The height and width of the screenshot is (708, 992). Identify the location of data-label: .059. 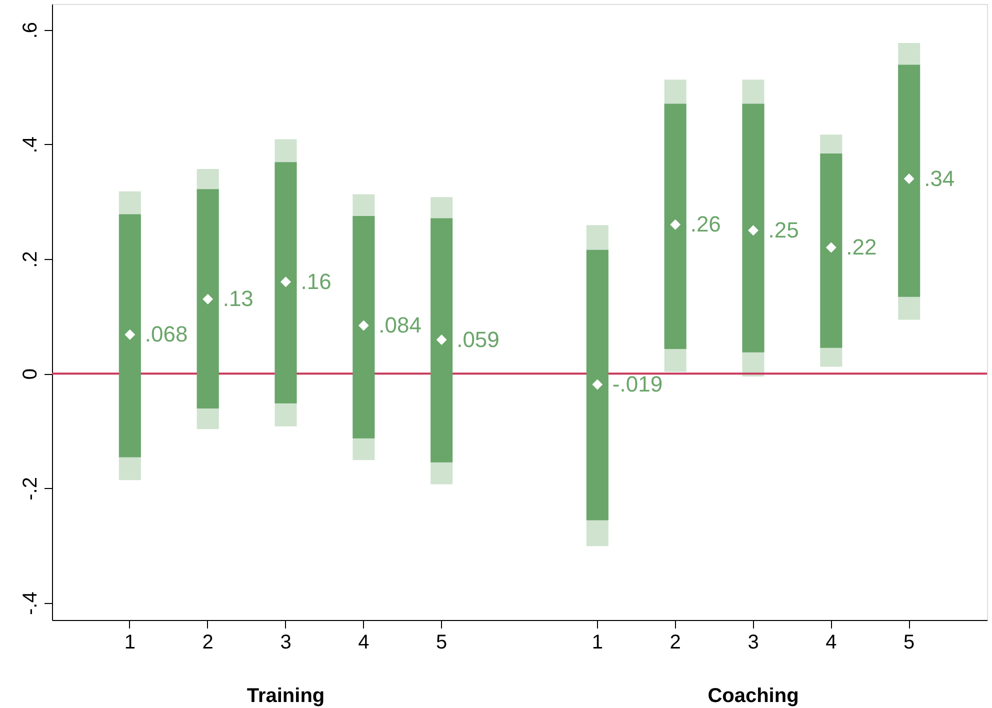
(478, 339).